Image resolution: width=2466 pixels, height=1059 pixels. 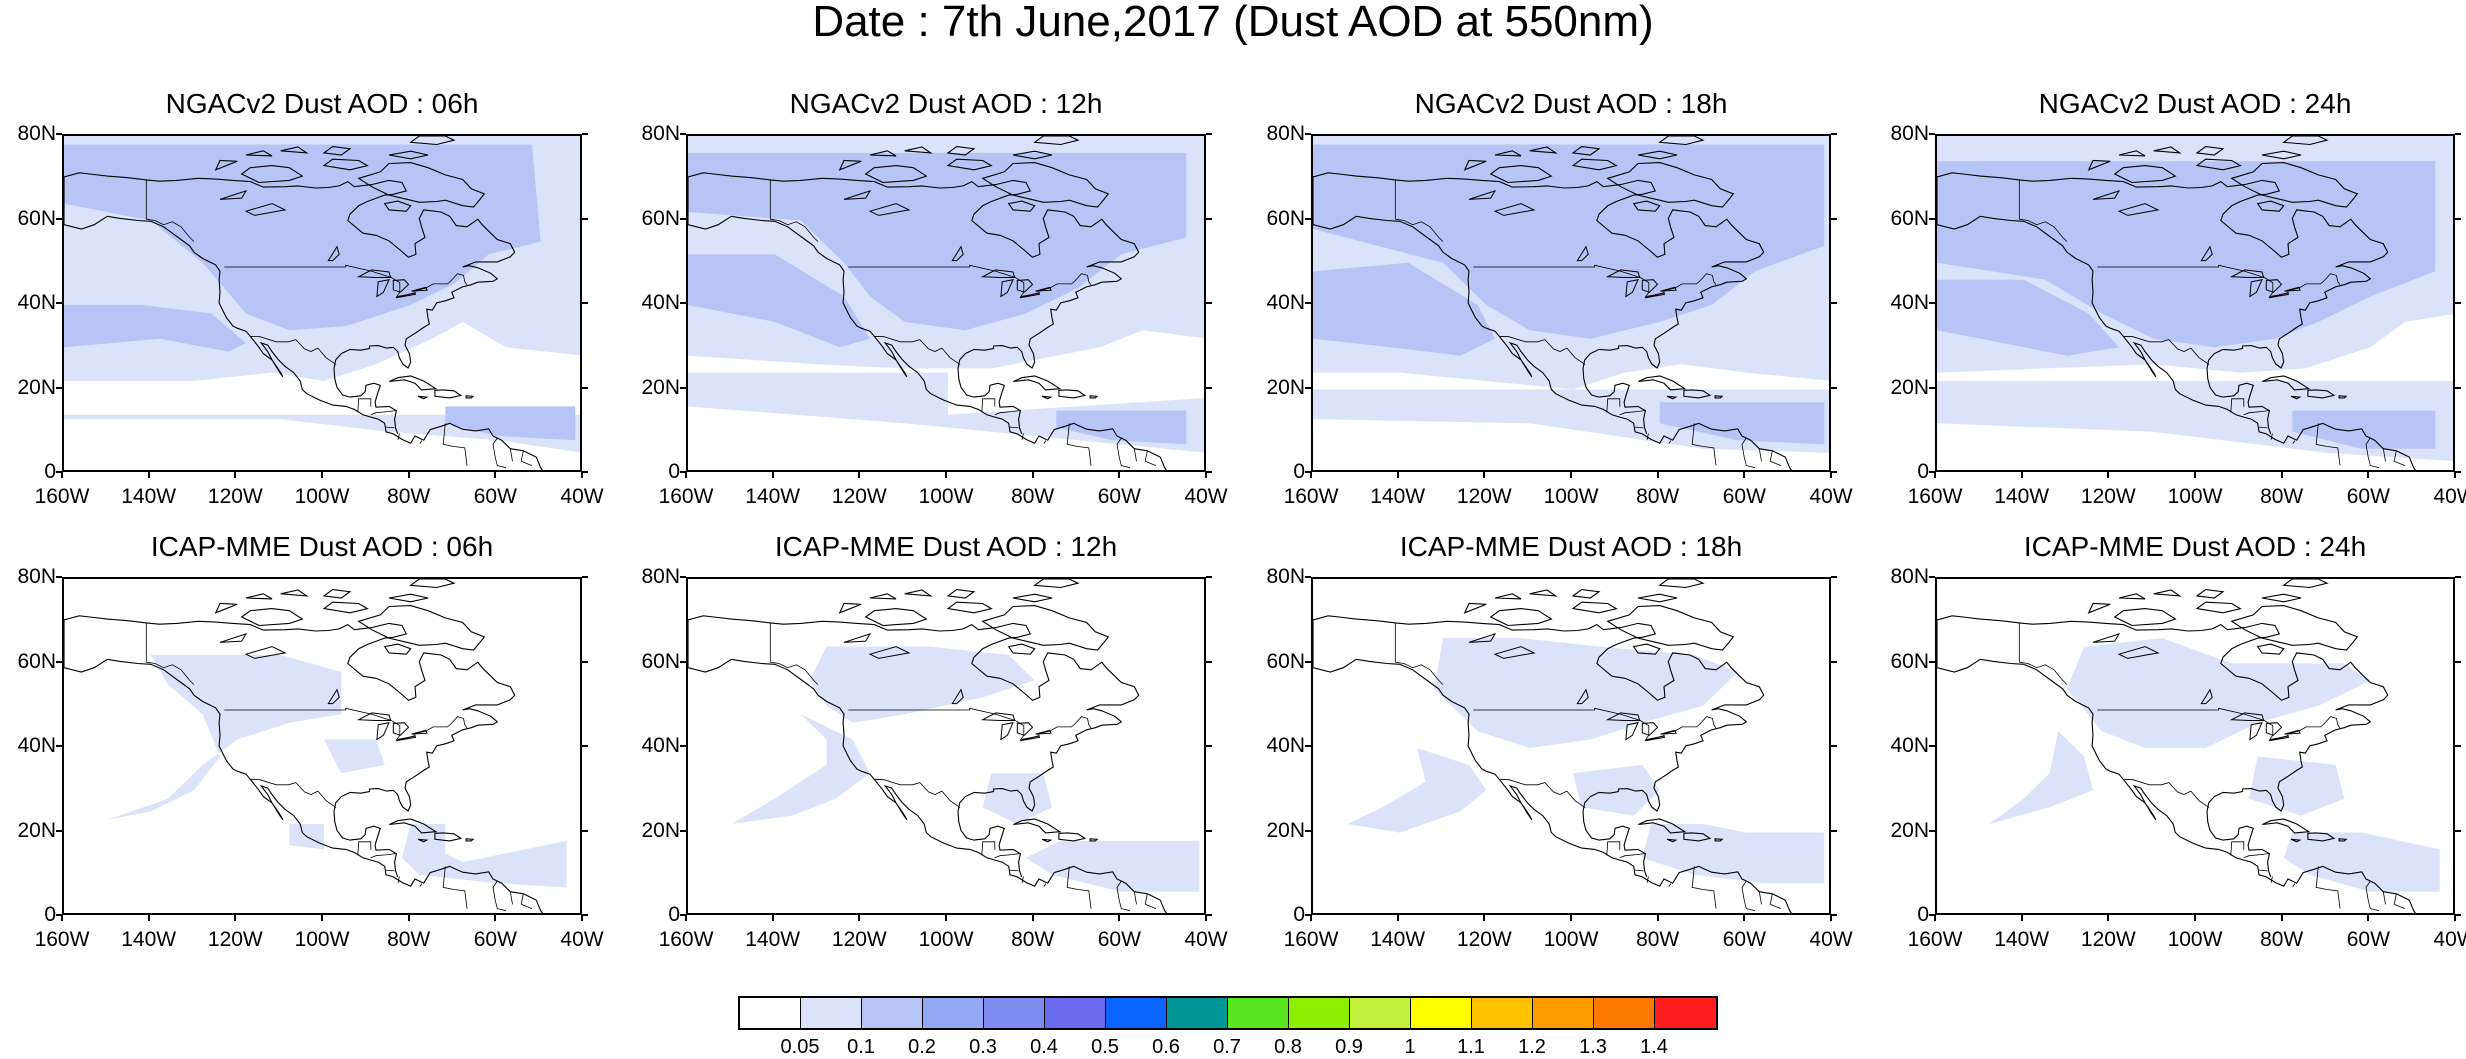 What do you see at coordinates (1831, 939) in the screenshot?
I see `lon-tick-label: 40W` at bounding box center [1831, 939].